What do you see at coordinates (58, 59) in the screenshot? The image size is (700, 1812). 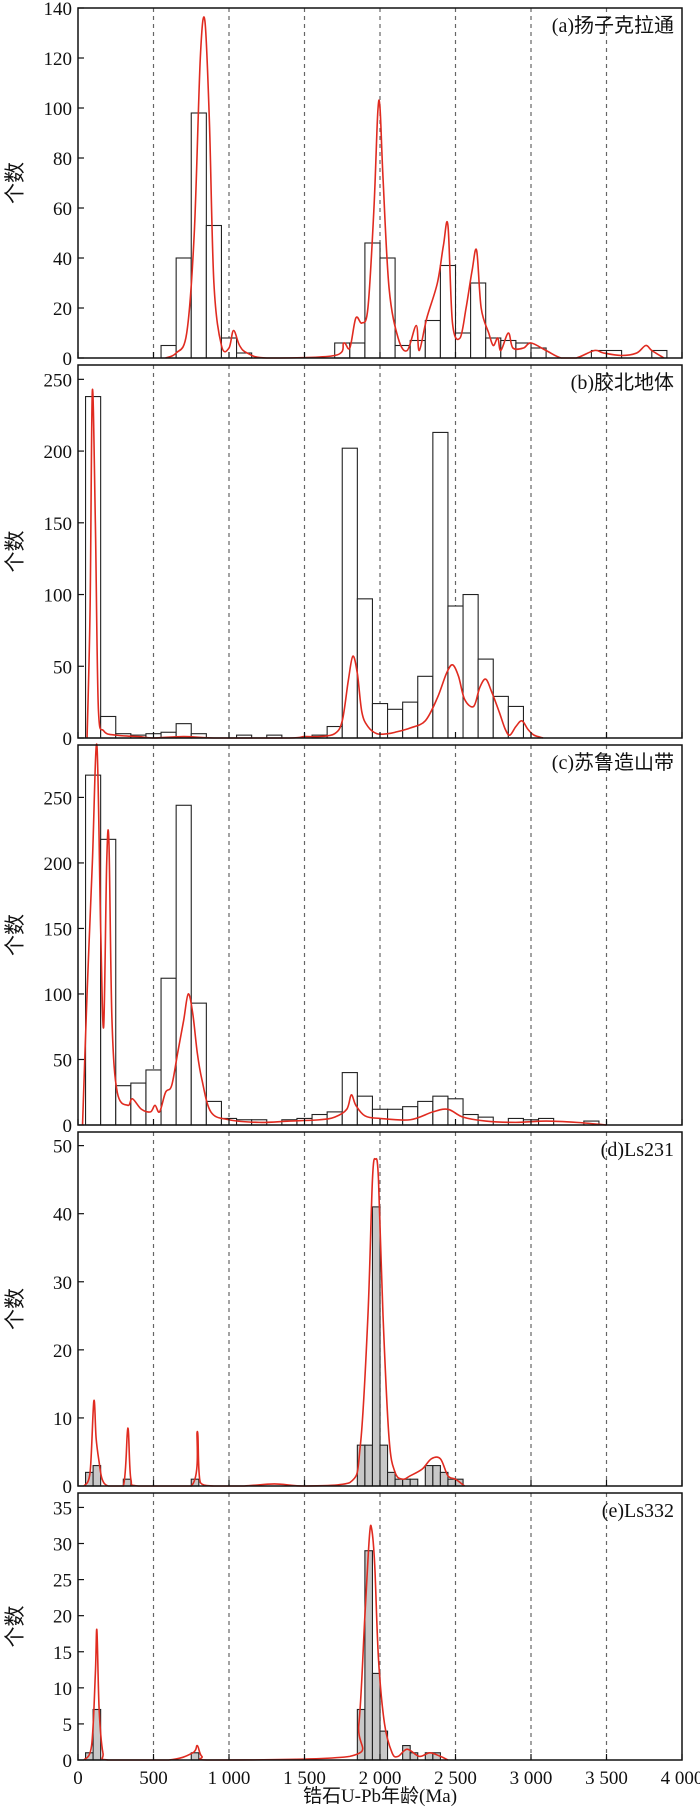 I see `y-tick-label: 120` at bounding box center [58, 59].